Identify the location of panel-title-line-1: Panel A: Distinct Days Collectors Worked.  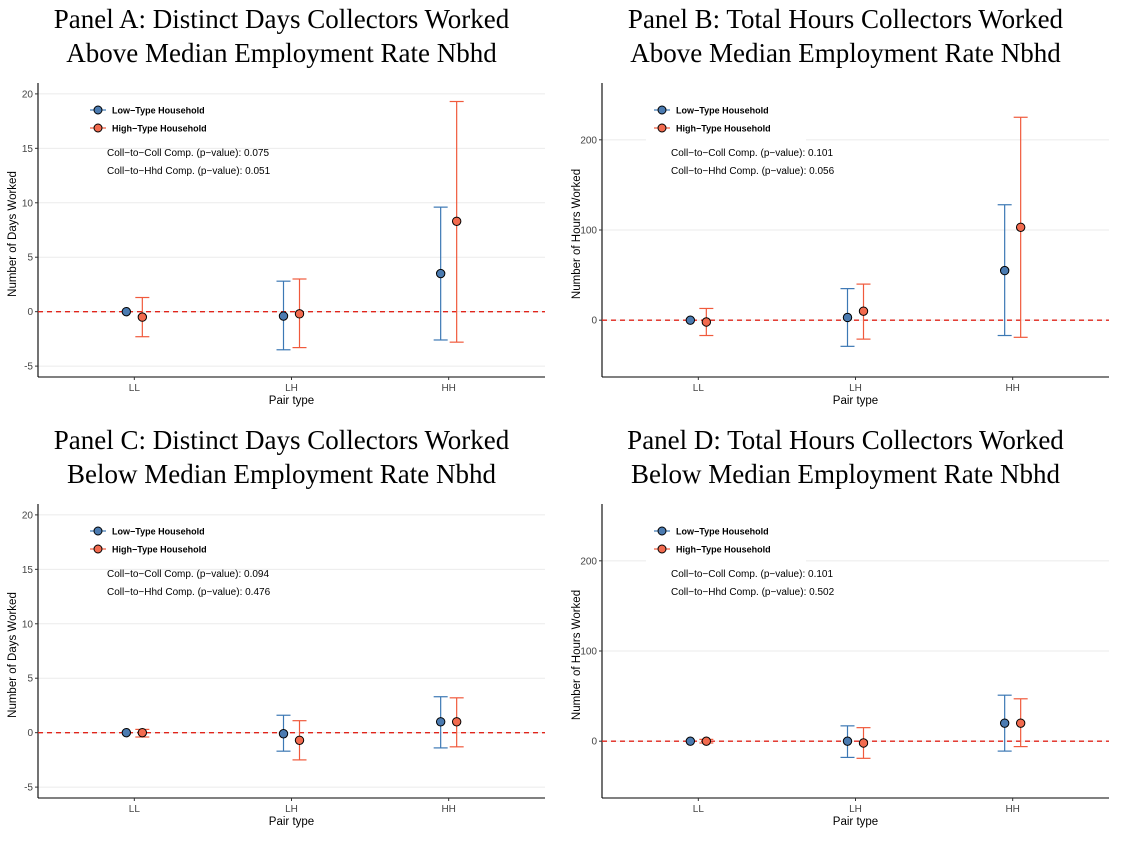
(281, 19).